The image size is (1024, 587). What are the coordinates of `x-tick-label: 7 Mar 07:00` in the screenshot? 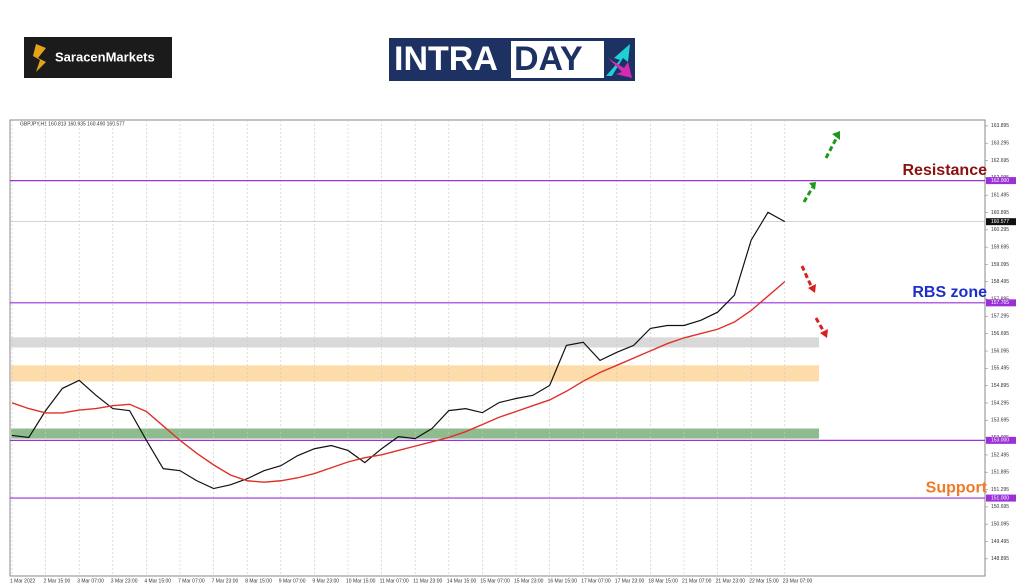 It's located at (191, 581).